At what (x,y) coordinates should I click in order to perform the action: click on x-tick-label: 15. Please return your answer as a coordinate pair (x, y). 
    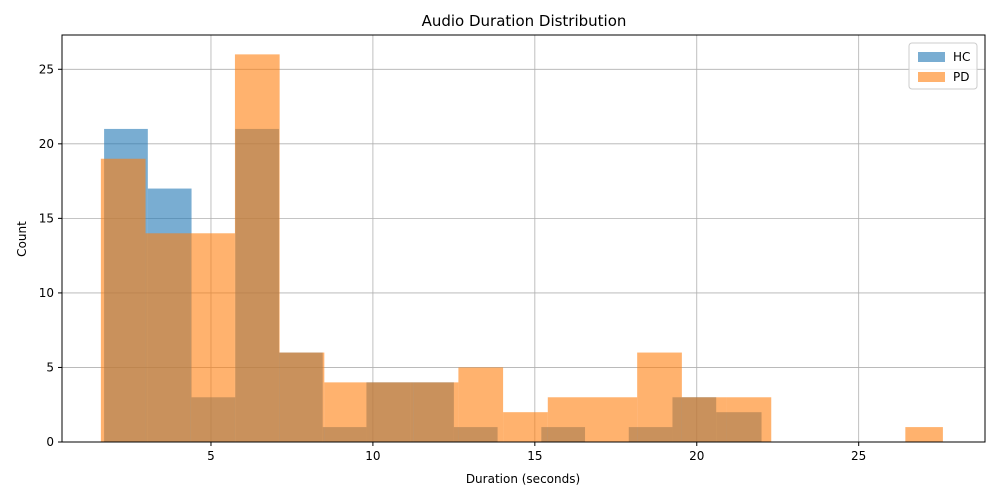
    Looking at the image, I should click on (534, 456).